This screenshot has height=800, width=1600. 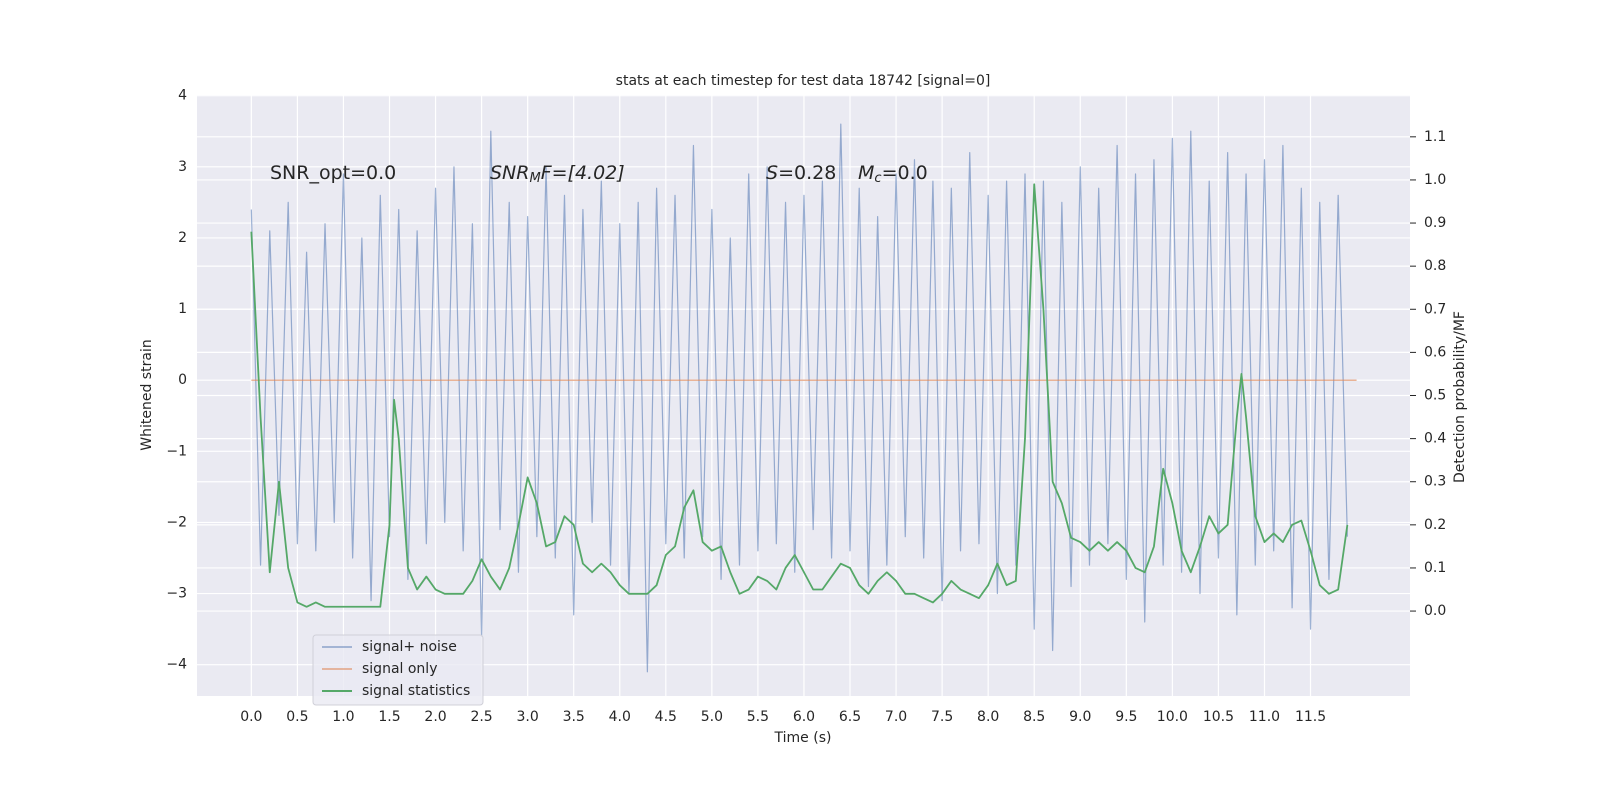 I want to click on annotation: SNRMF=[4.02], so click(x=557, y=174).